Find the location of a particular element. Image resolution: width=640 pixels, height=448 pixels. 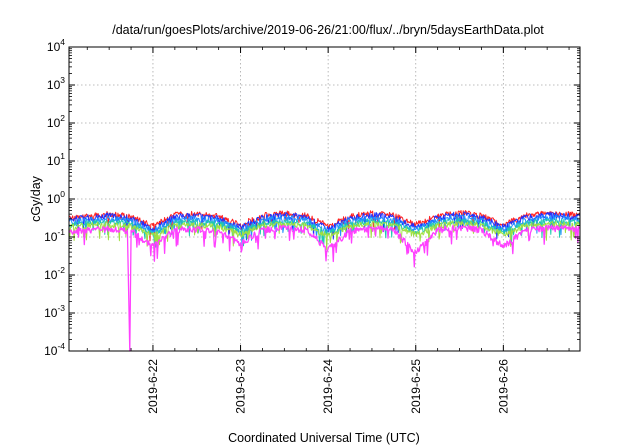

y-tick-label: 10¹ is located at coordinates (56, 159).